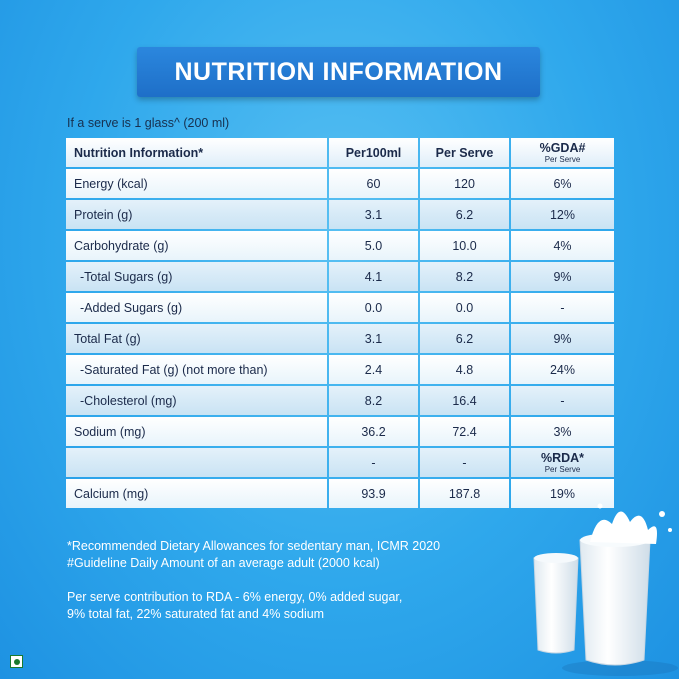 The image size is (679, 679). What do you see at coordinates (605, 589) in the screenshot?
I see `milk-glasses-image` at bounding box center [605, 589].